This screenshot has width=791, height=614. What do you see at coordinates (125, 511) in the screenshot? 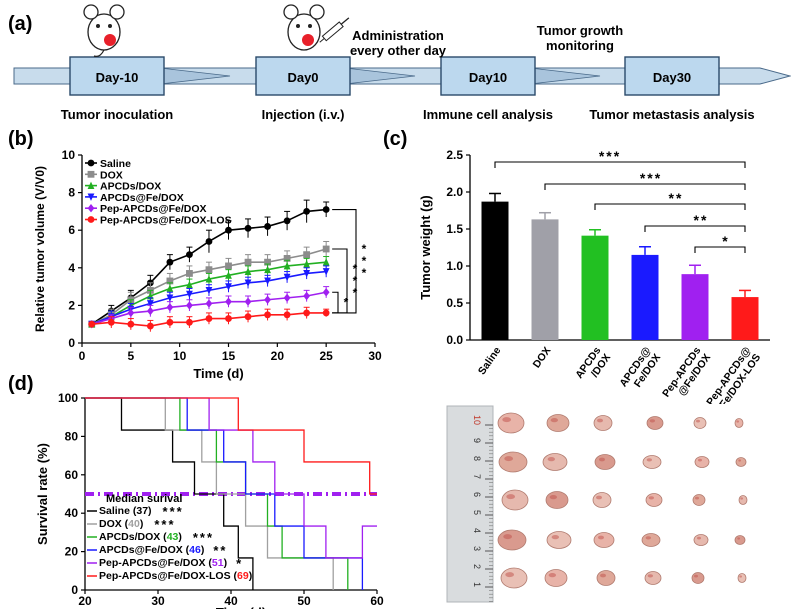
I see `legend-label: Saline (37)` at bounding box center [125, 511].